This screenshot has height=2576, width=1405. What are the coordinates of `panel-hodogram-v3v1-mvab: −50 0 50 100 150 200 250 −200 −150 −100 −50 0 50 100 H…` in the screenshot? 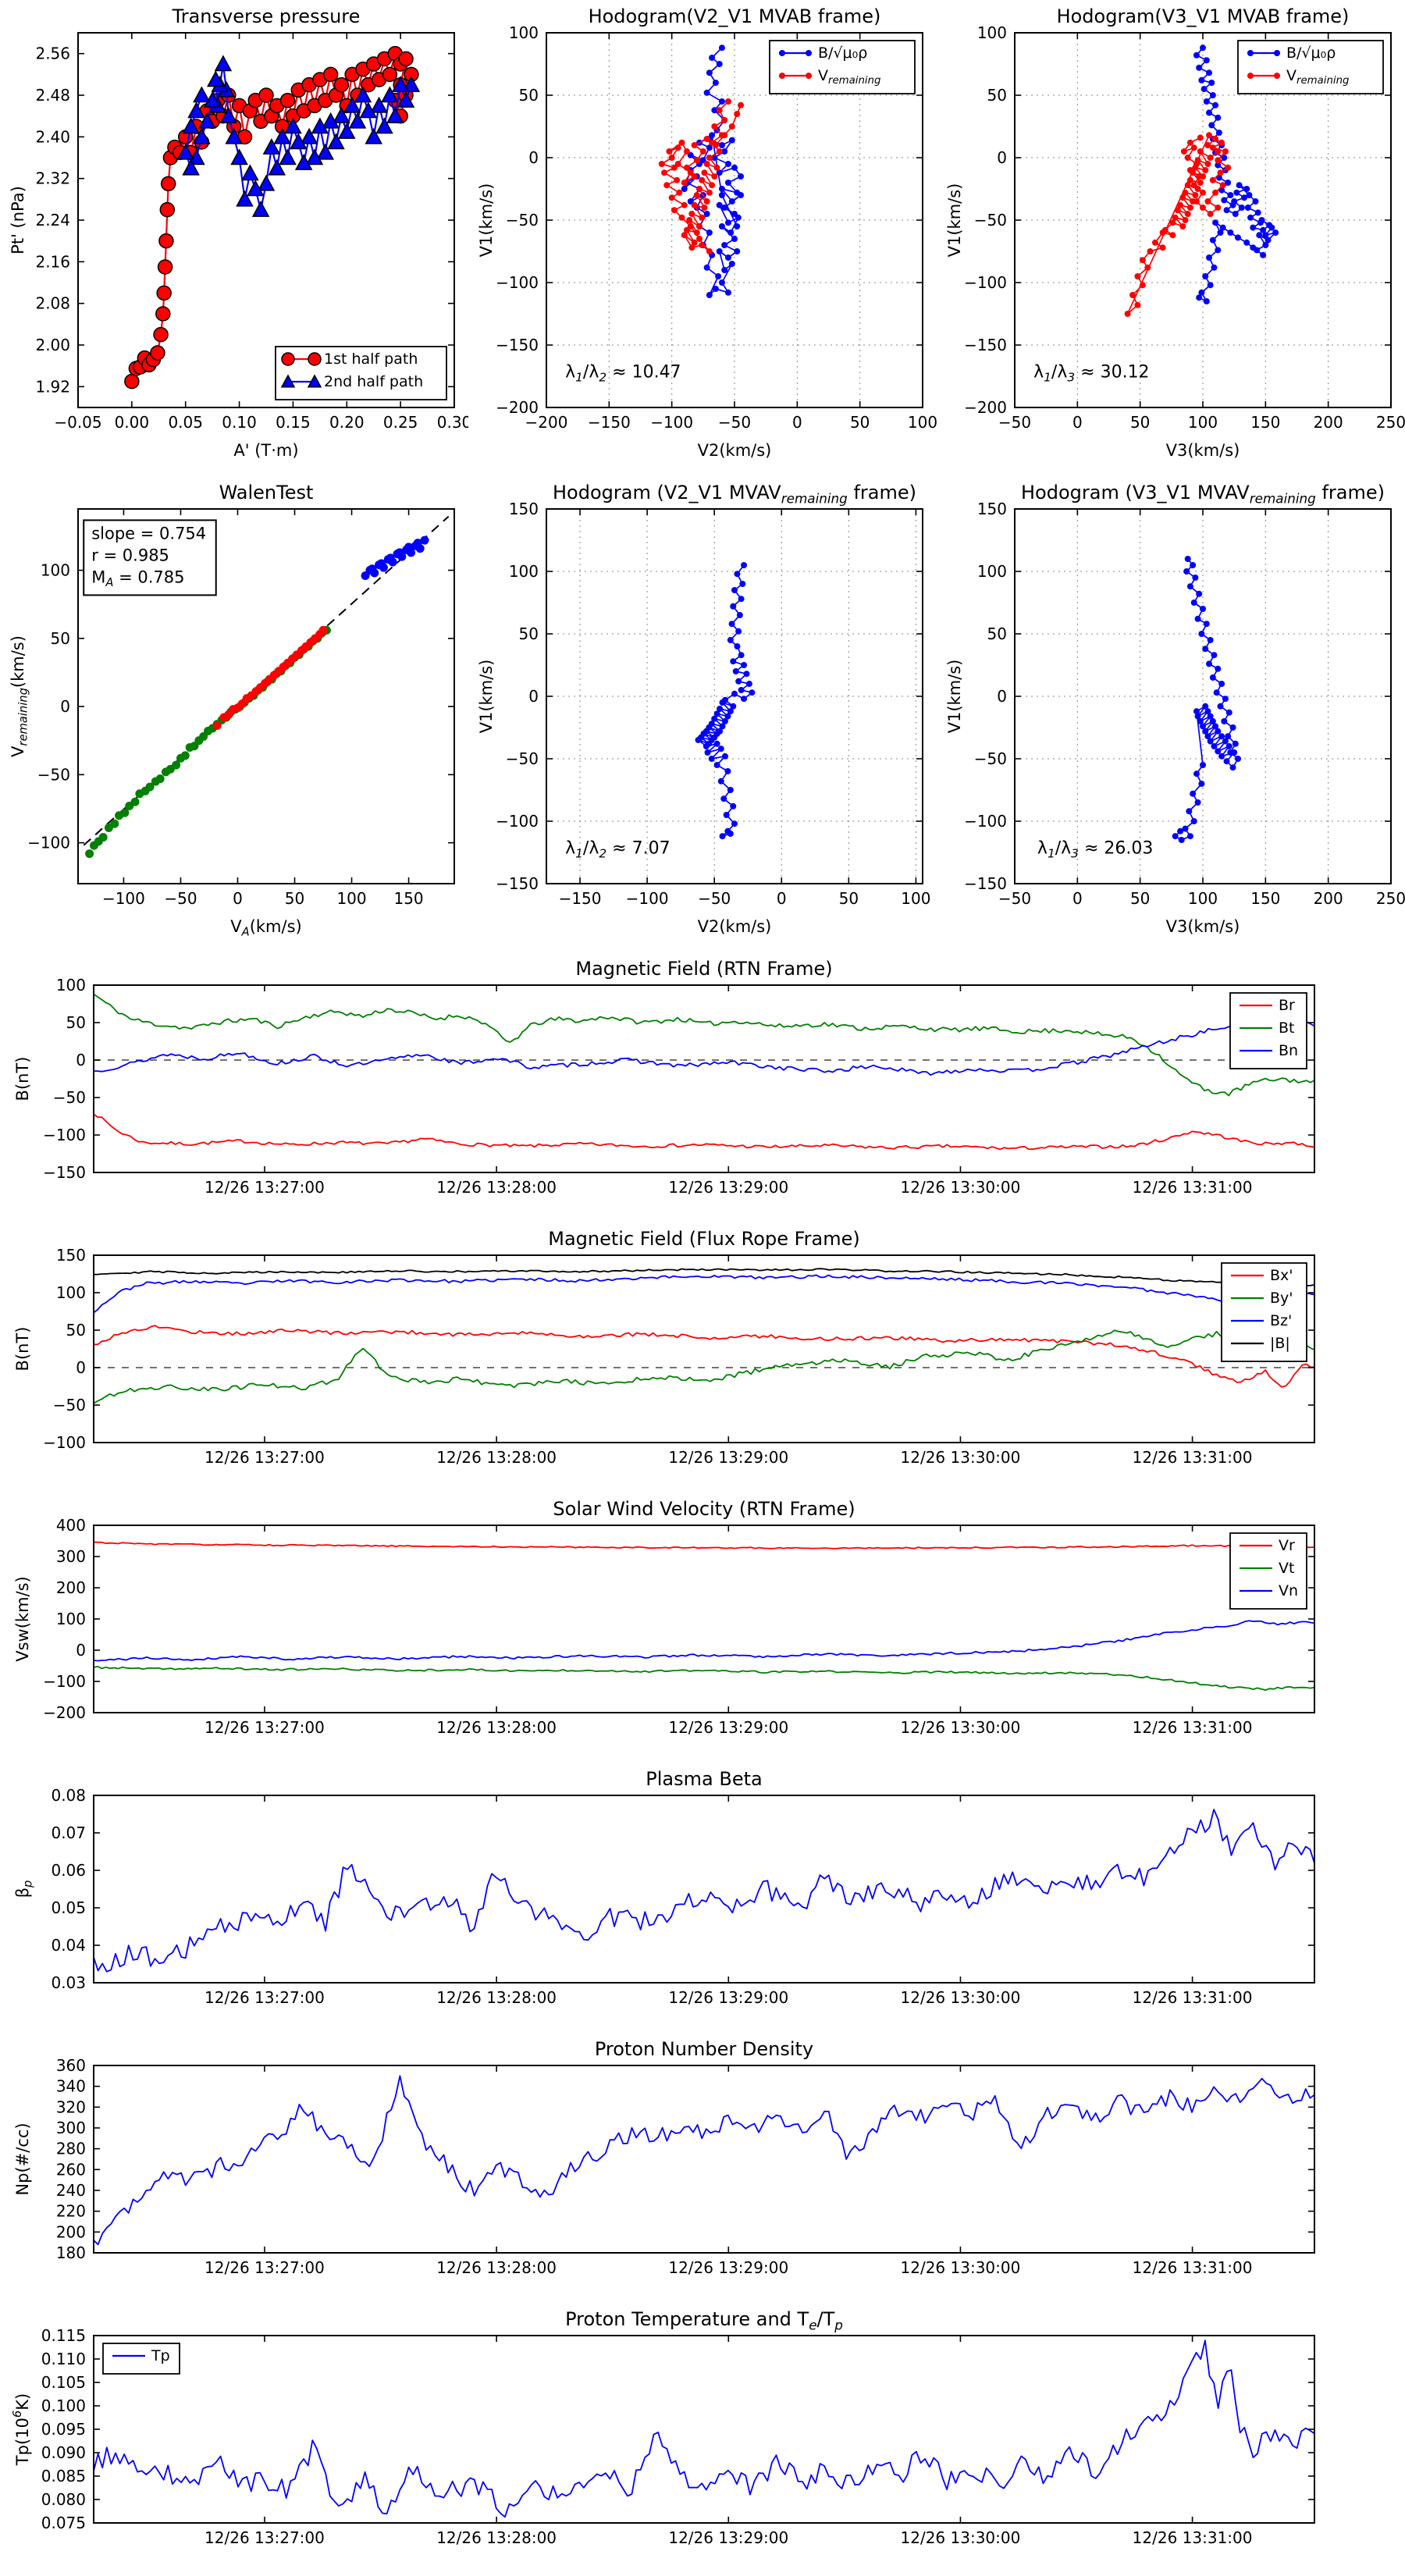 It's located at (1171, 238).